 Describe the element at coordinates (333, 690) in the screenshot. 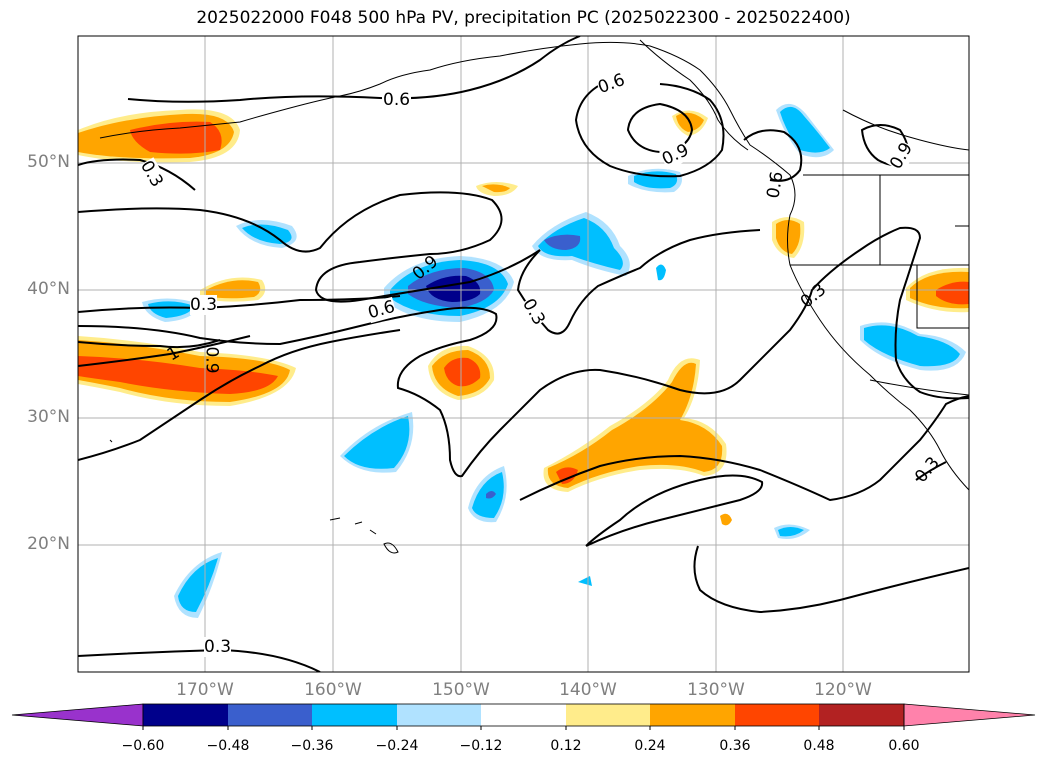

I see `lon-label-160w: 160°W` at that location.